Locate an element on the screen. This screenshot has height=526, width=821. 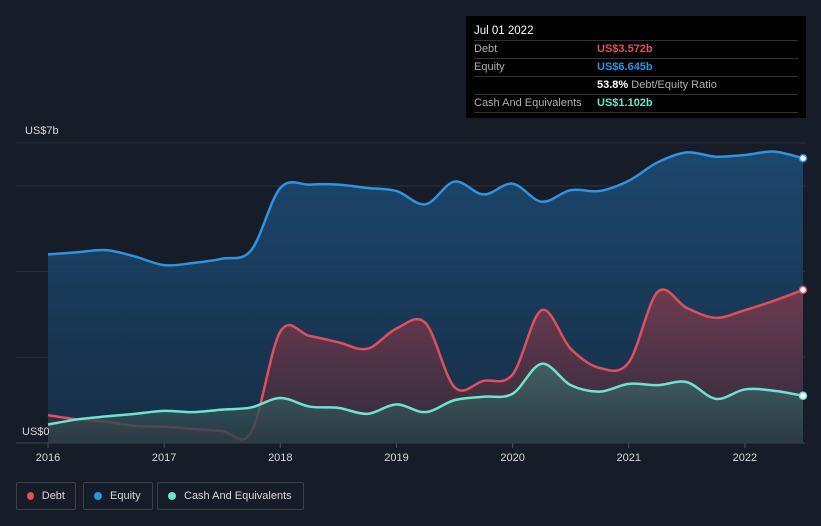
tooltip-ratio-row: 53.8% Debt/Equity Ratio is located at coordinates (636, 86).